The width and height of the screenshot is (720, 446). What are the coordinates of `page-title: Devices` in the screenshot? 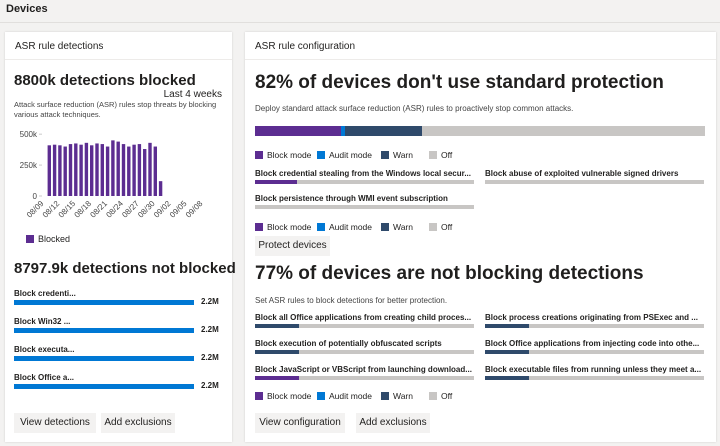 It's located at (27, 9).